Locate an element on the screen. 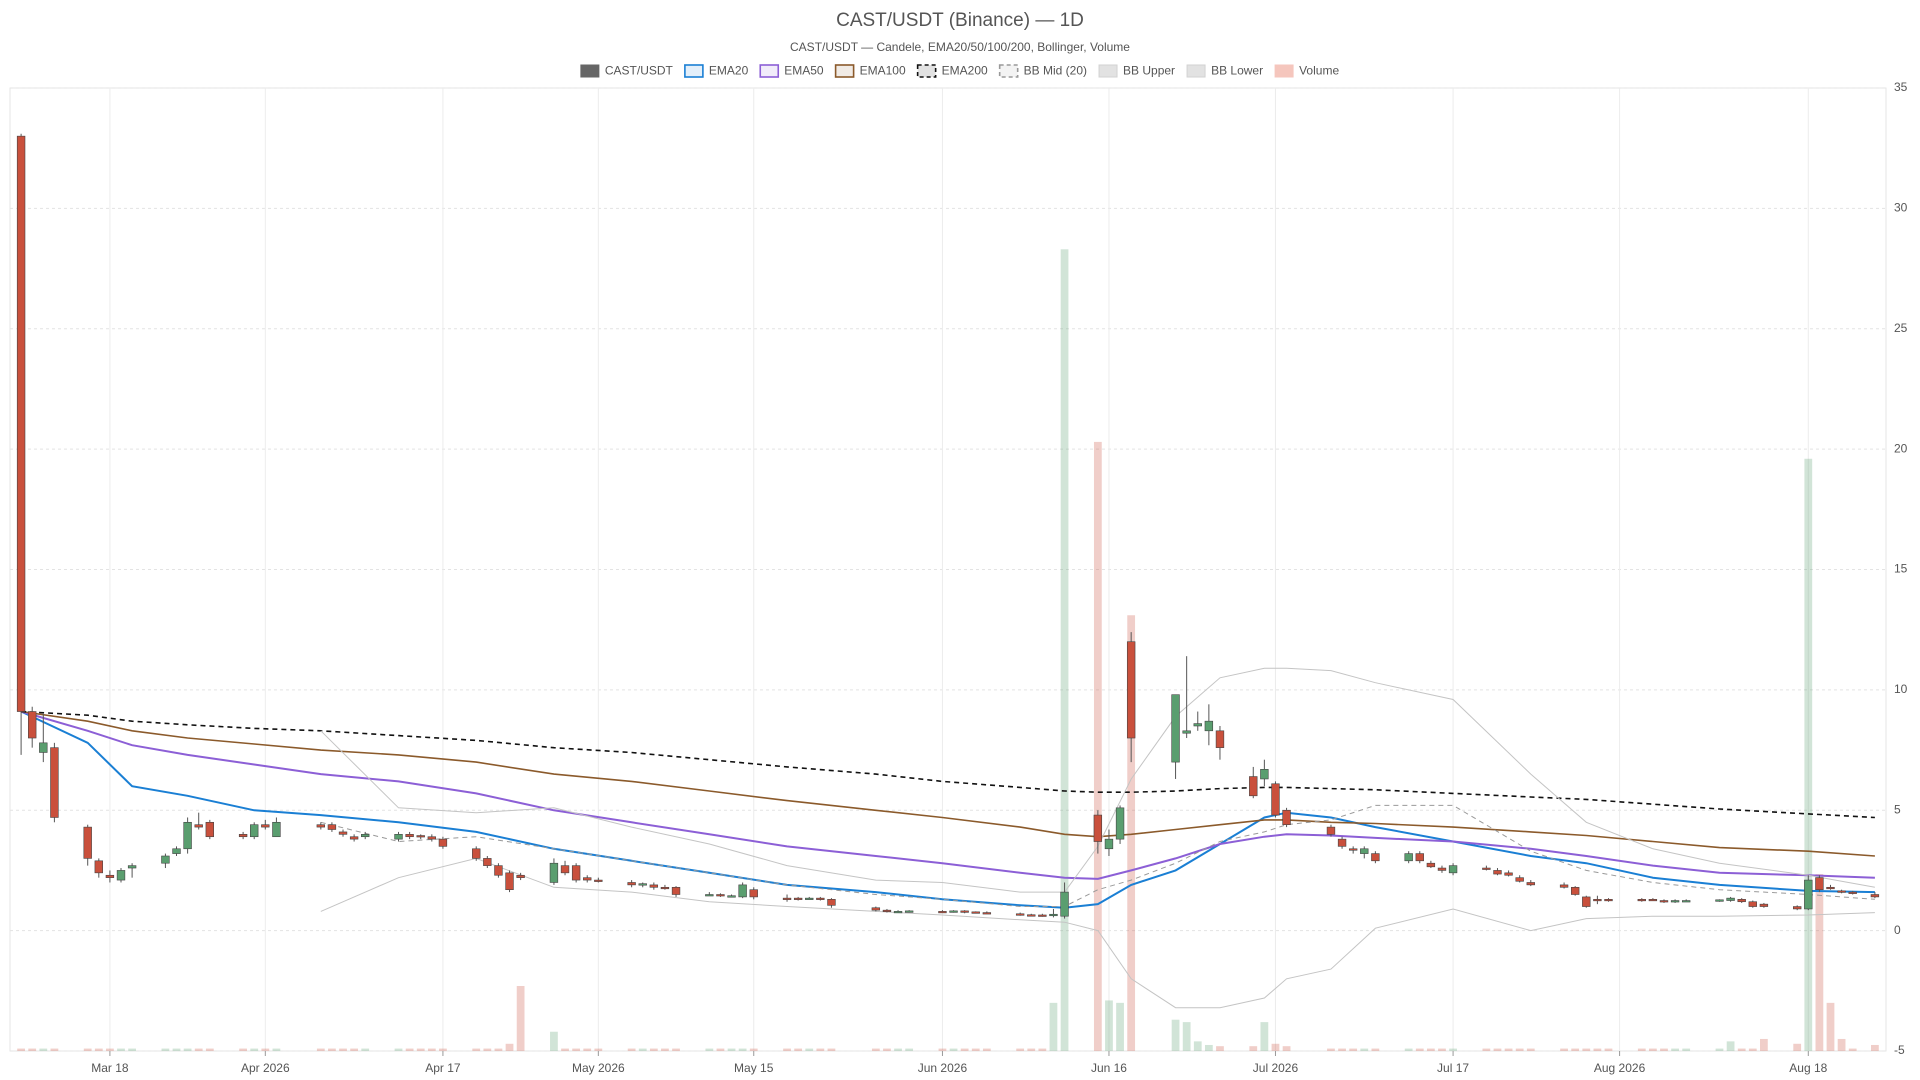 The height and width of the screenshot is (1080, 1920). y-tick-label: 10 is located at coordinates (1901, 689).